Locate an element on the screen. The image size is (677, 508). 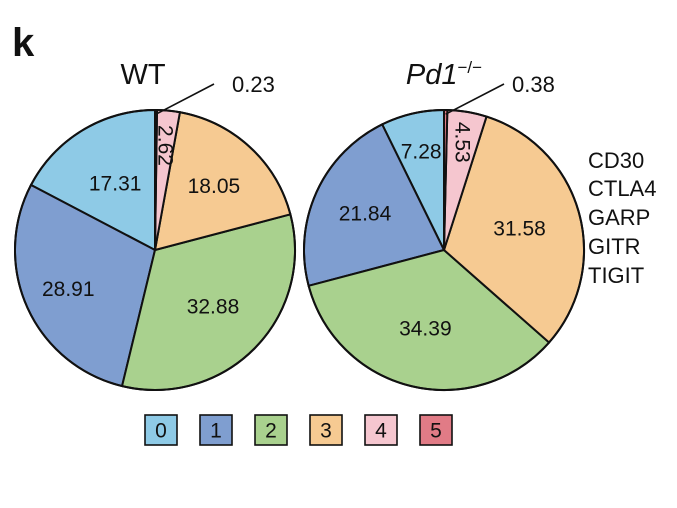
legend-label-5: 5 is located at coordinates (436, 431).